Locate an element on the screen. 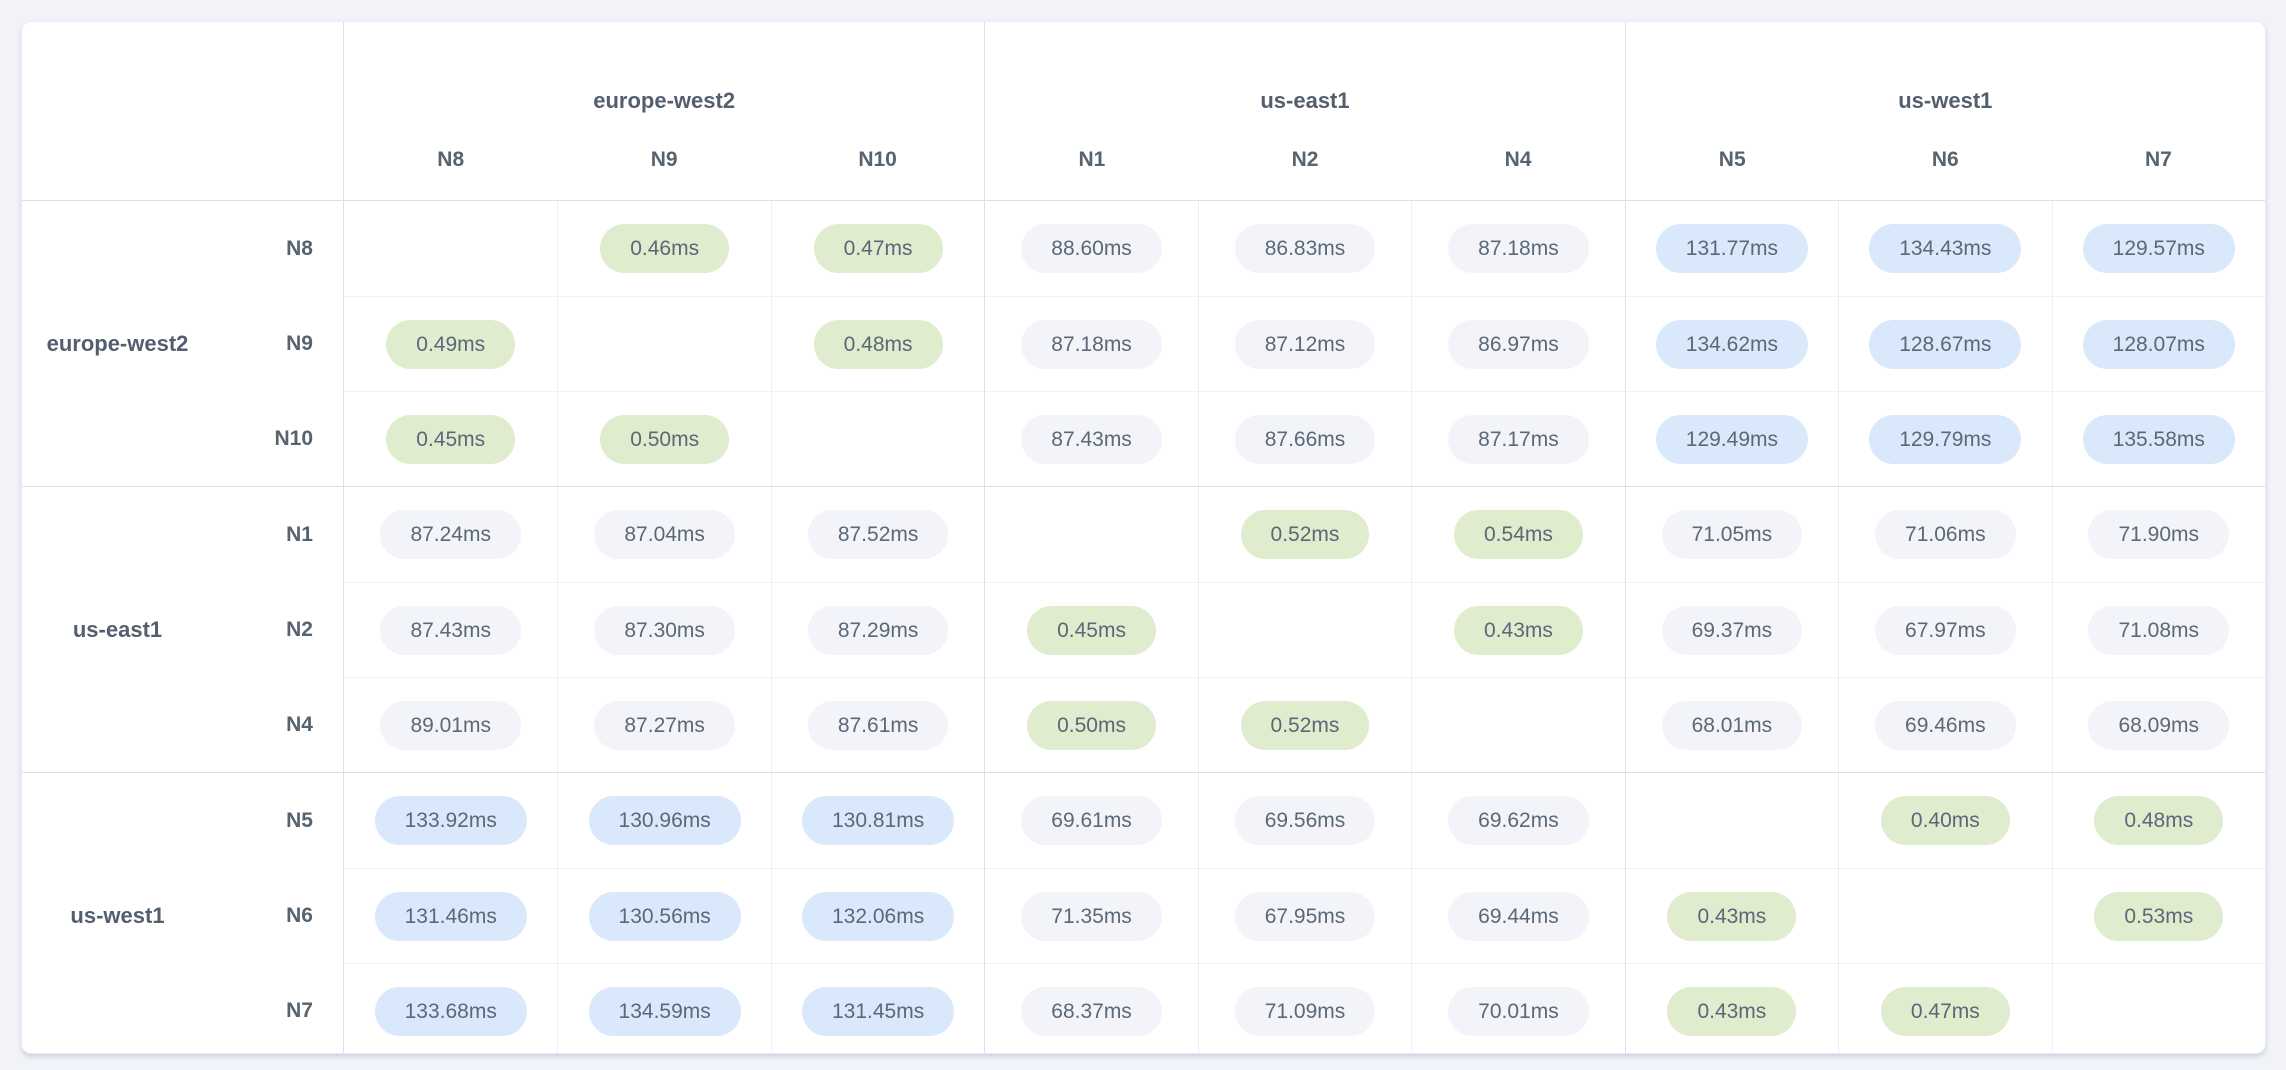  latency-value-pill: 87.66ms is located at coordinates (1305, 439).